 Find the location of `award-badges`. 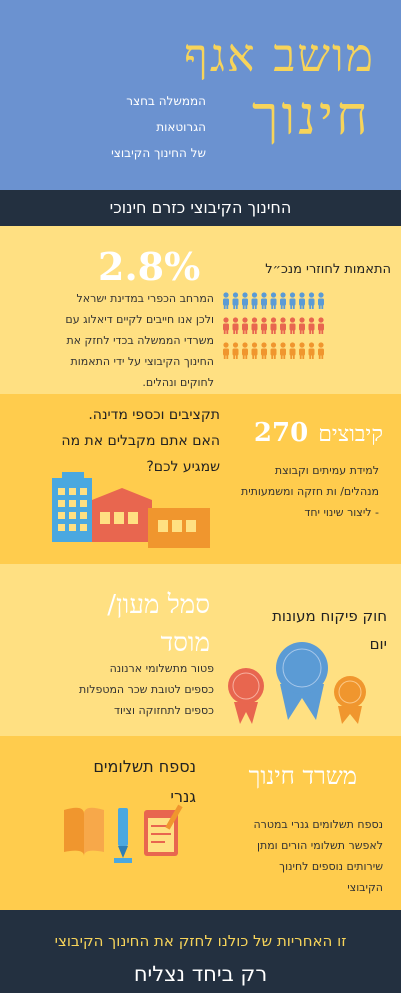

award-badges is located at coordinates (297, 683).